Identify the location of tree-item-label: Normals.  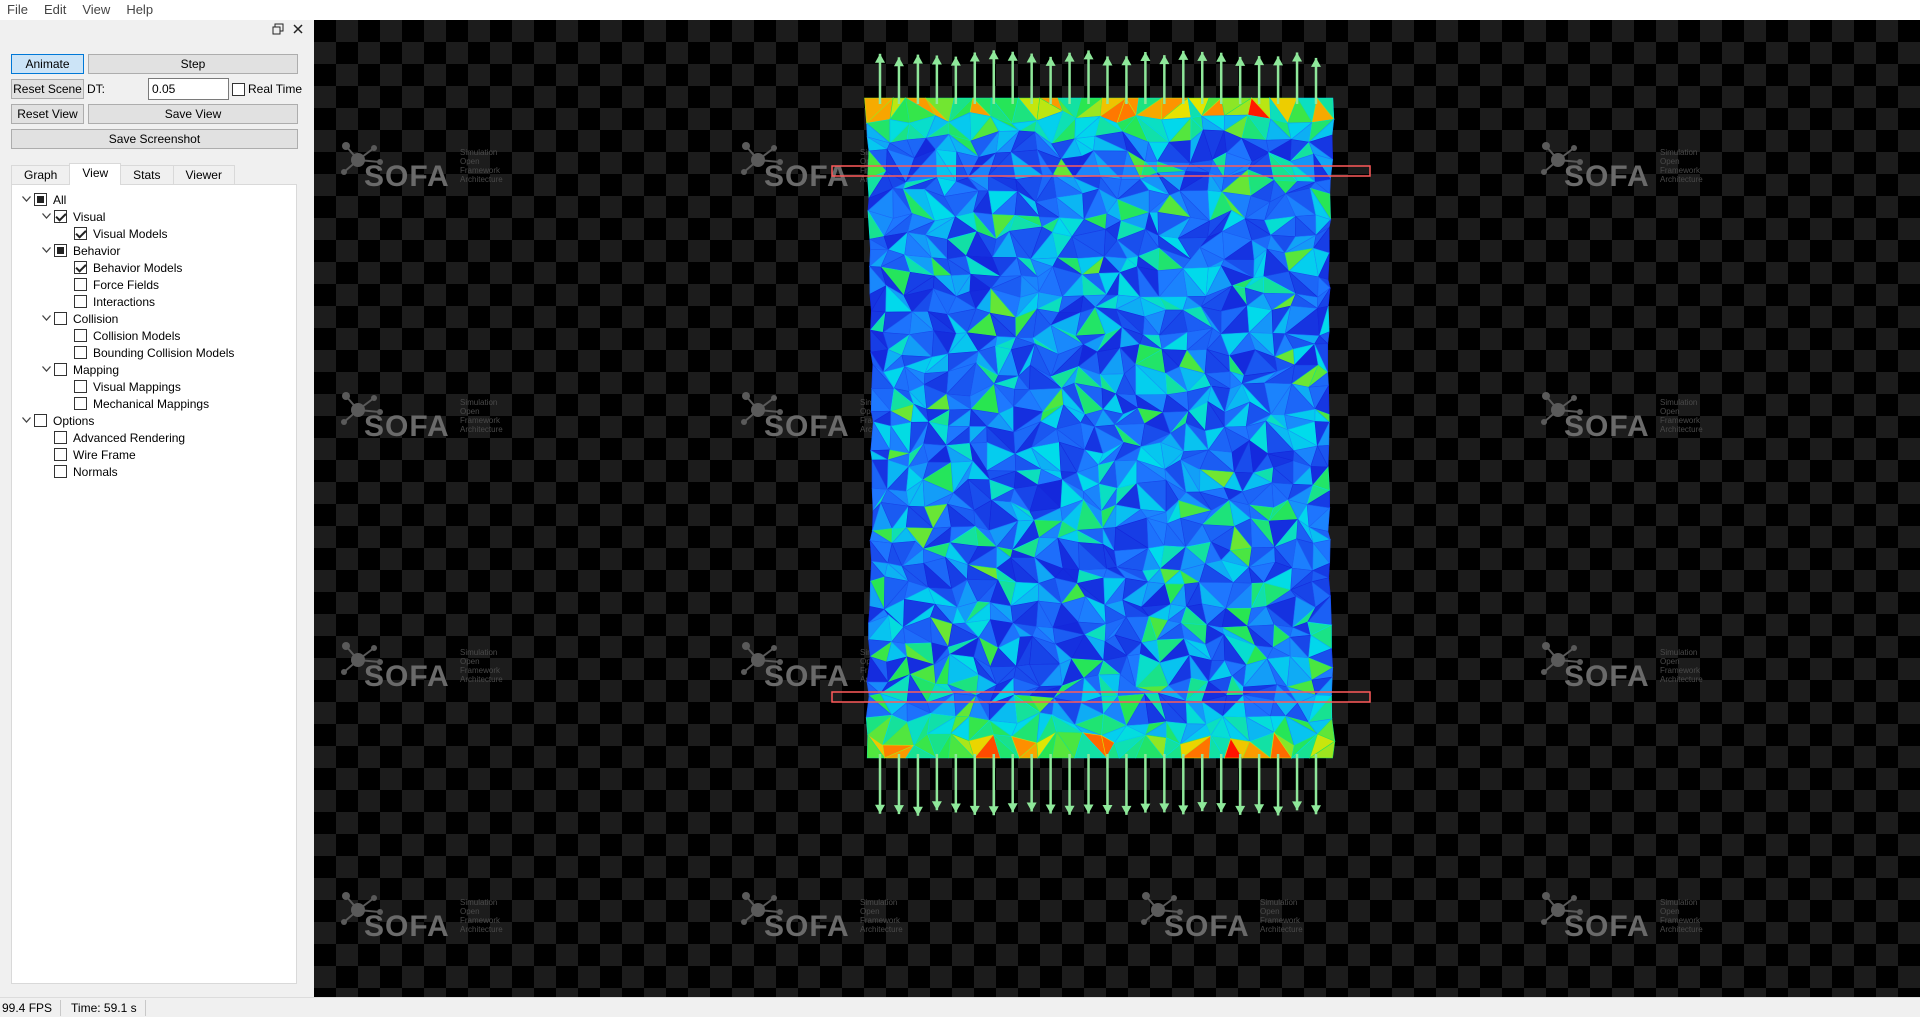
(95, 471).